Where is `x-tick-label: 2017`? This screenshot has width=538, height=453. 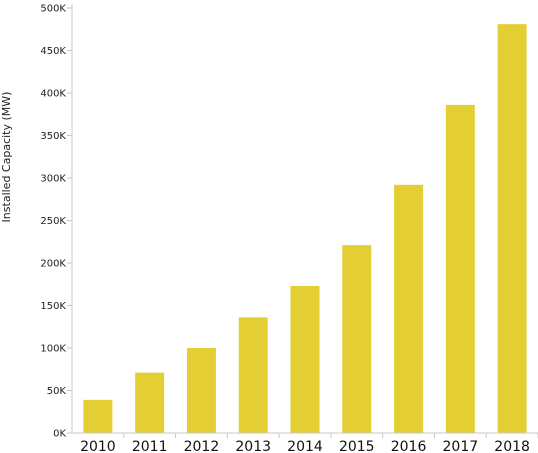
x-tick-label: 2017 is located at coordinates (461, 446).